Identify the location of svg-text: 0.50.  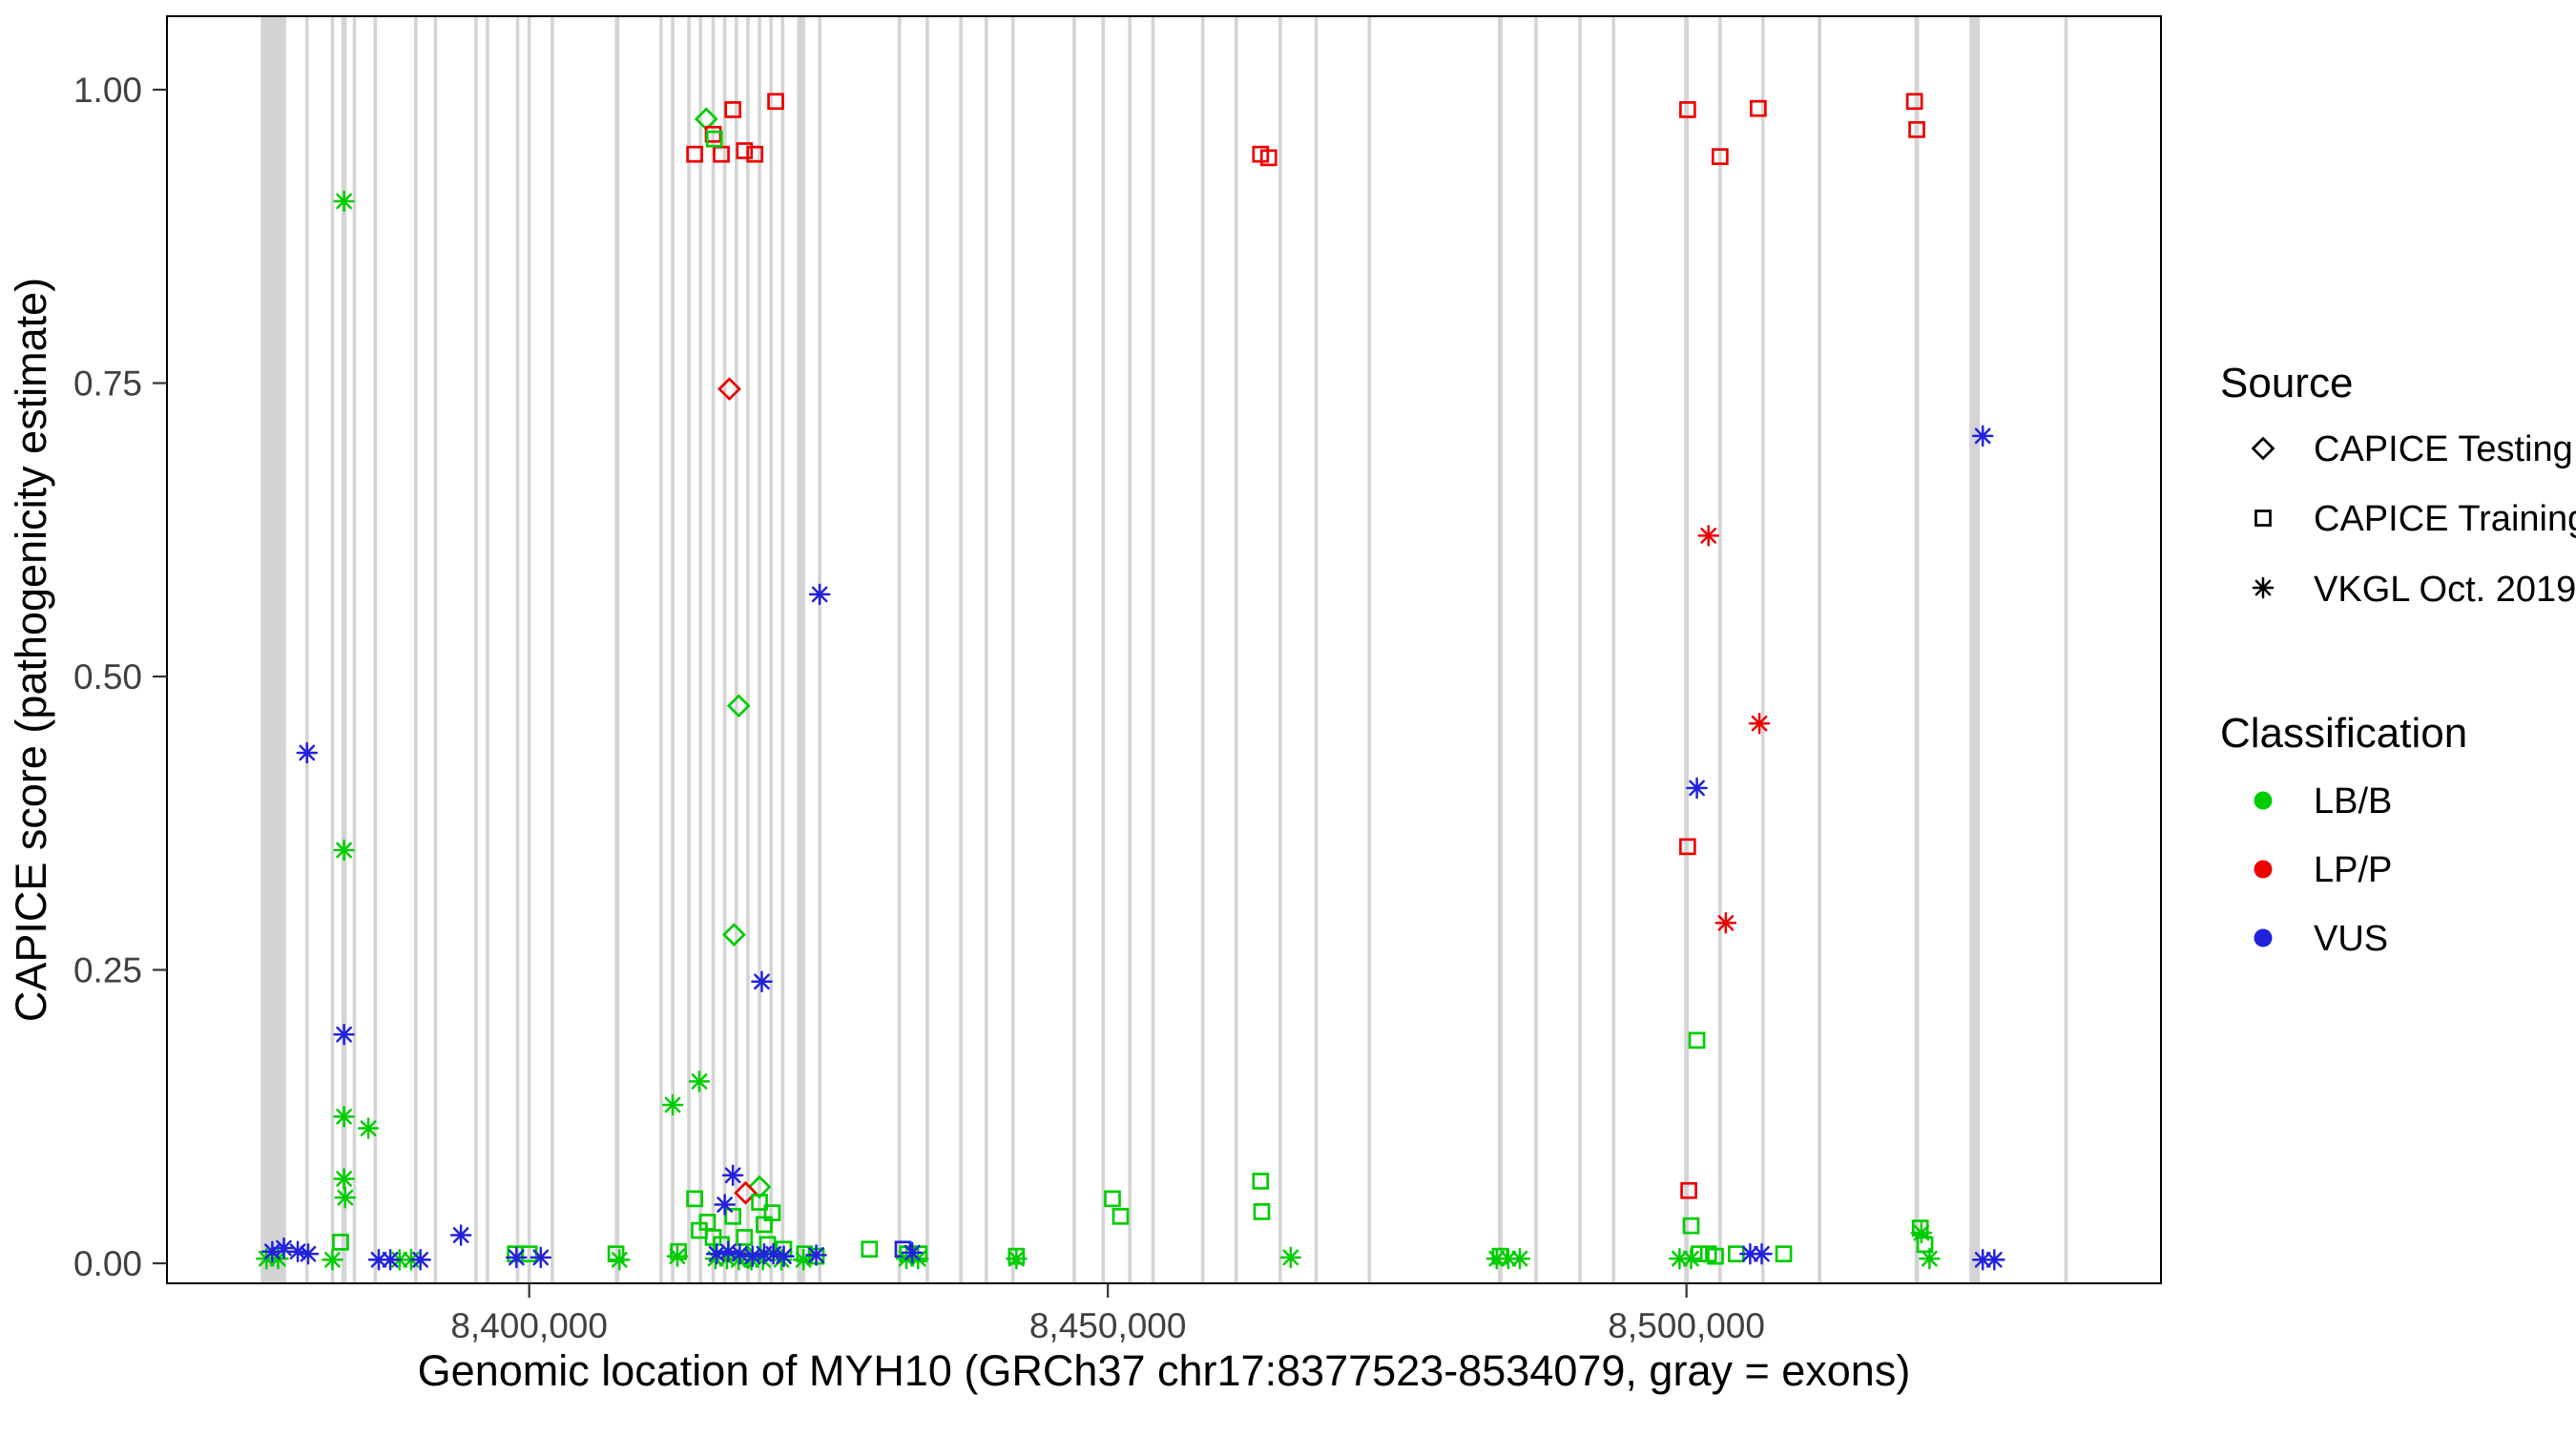
(107, 677).